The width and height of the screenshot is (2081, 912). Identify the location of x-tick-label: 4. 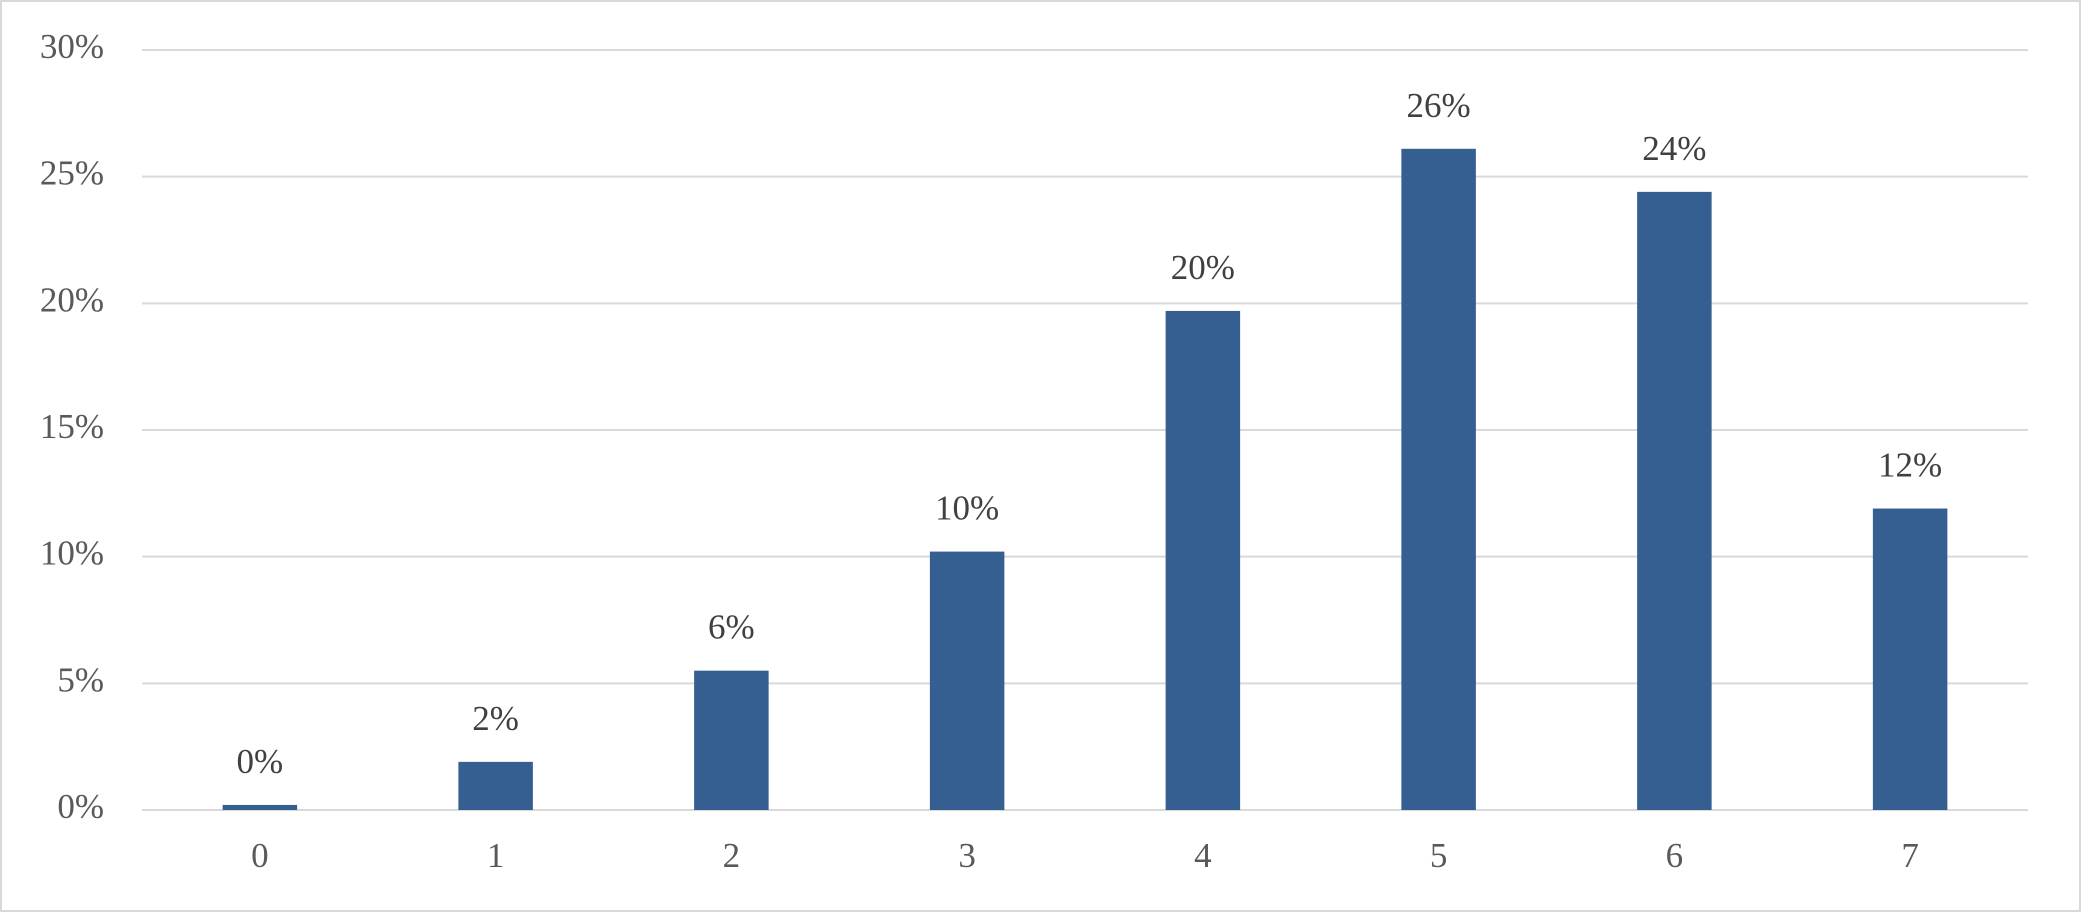
(1203, 855).